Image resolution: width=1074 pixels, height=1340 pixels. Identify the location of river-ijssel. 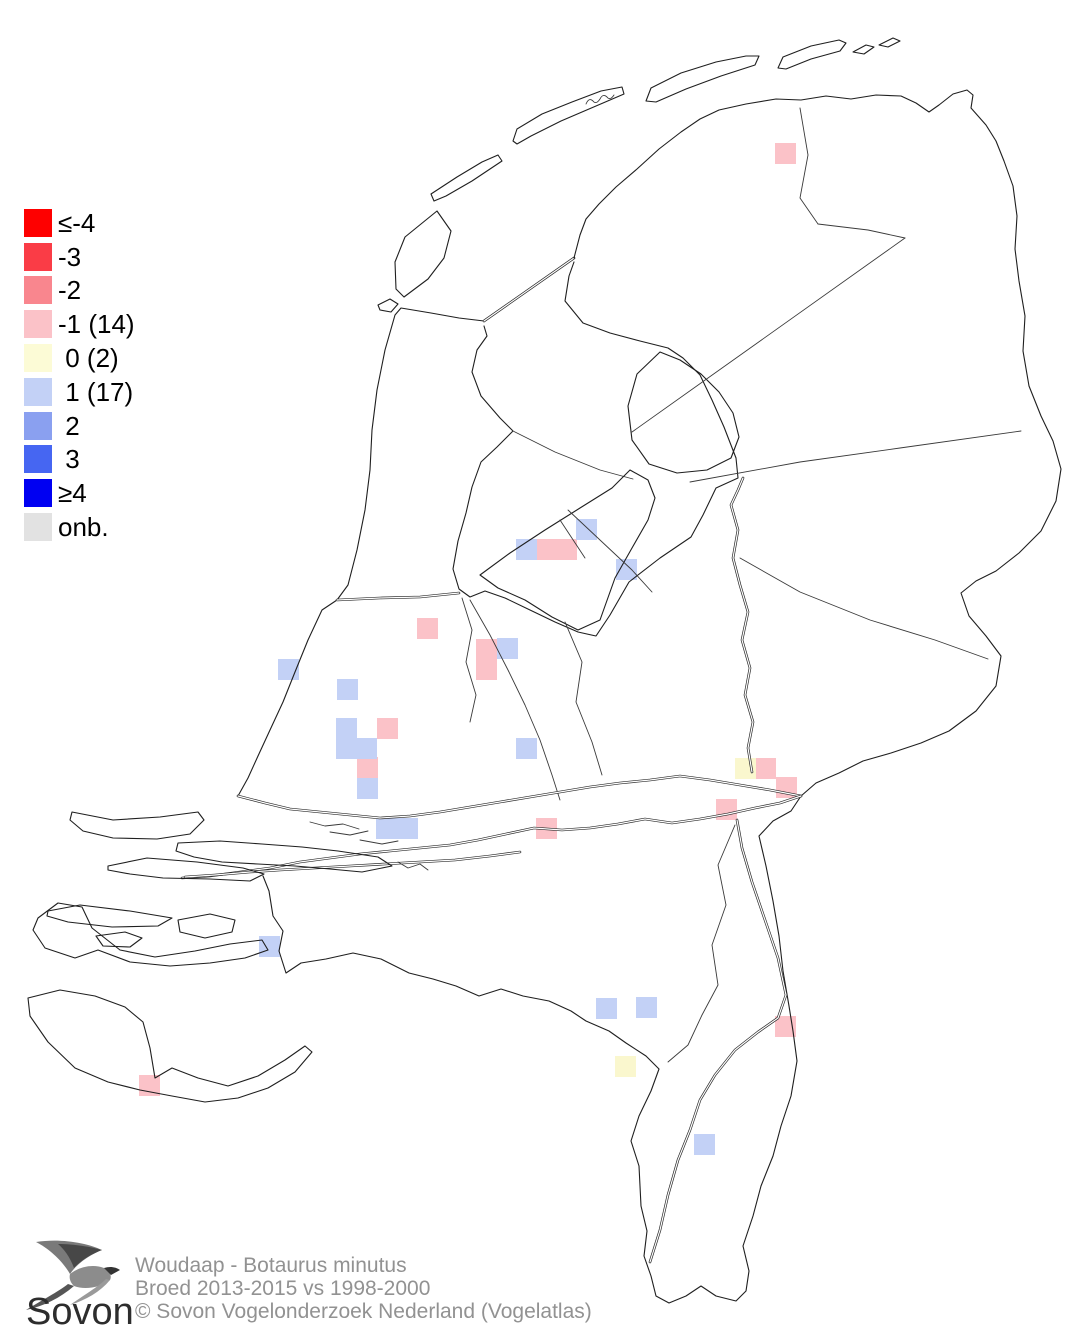
(742, 625).